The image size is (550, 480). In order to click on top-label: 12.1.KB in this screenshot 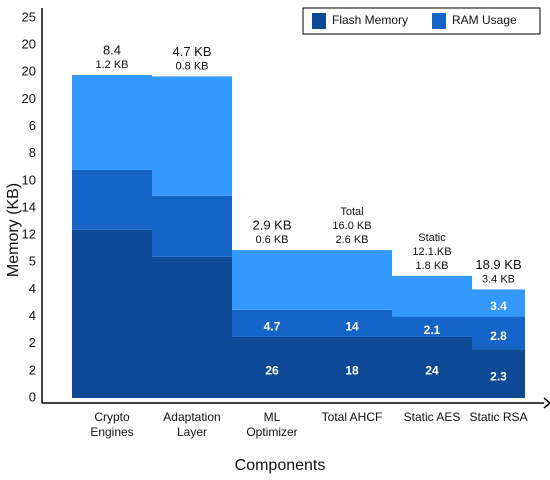, I will do `click(431, 252)`.